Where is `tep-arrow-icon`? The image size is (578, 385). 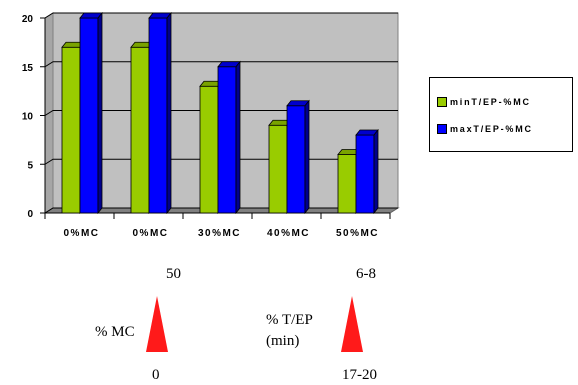 tep-arrow-icon is located at coordinates (352, 324).